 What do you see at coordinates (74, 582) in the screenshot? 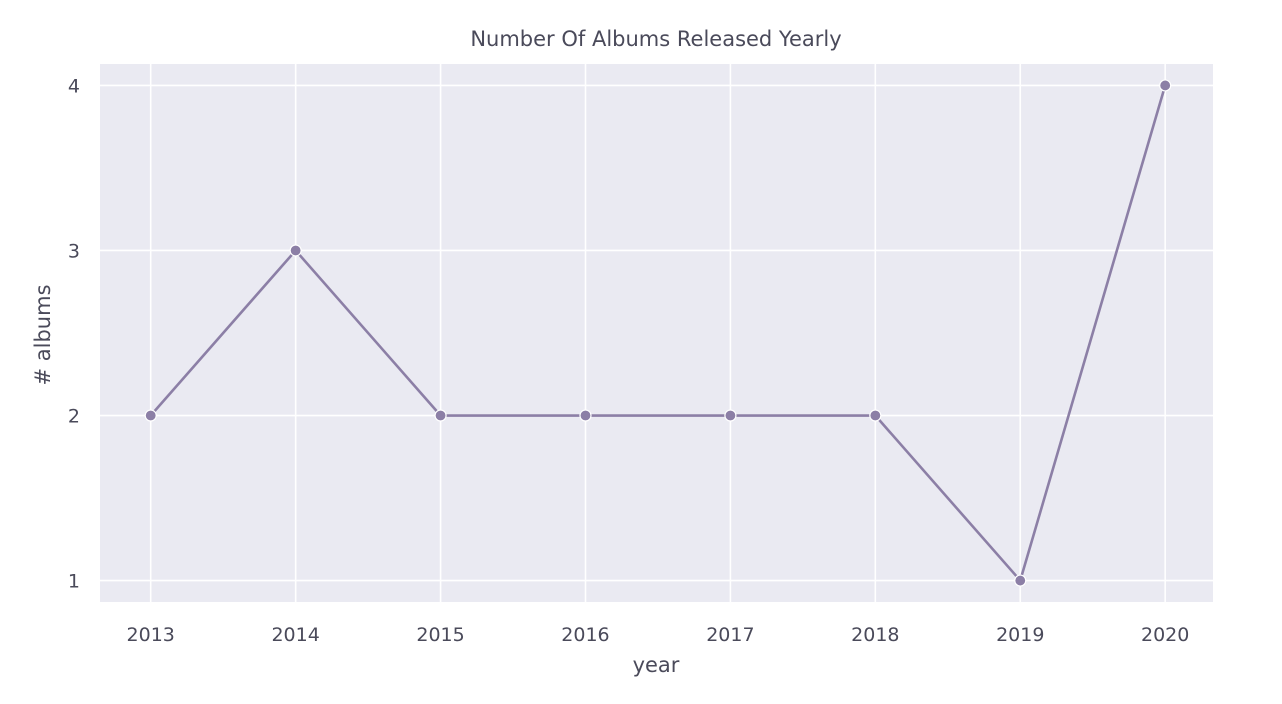
I see `y-tick-label: 1` at bounding box center [74, 582].